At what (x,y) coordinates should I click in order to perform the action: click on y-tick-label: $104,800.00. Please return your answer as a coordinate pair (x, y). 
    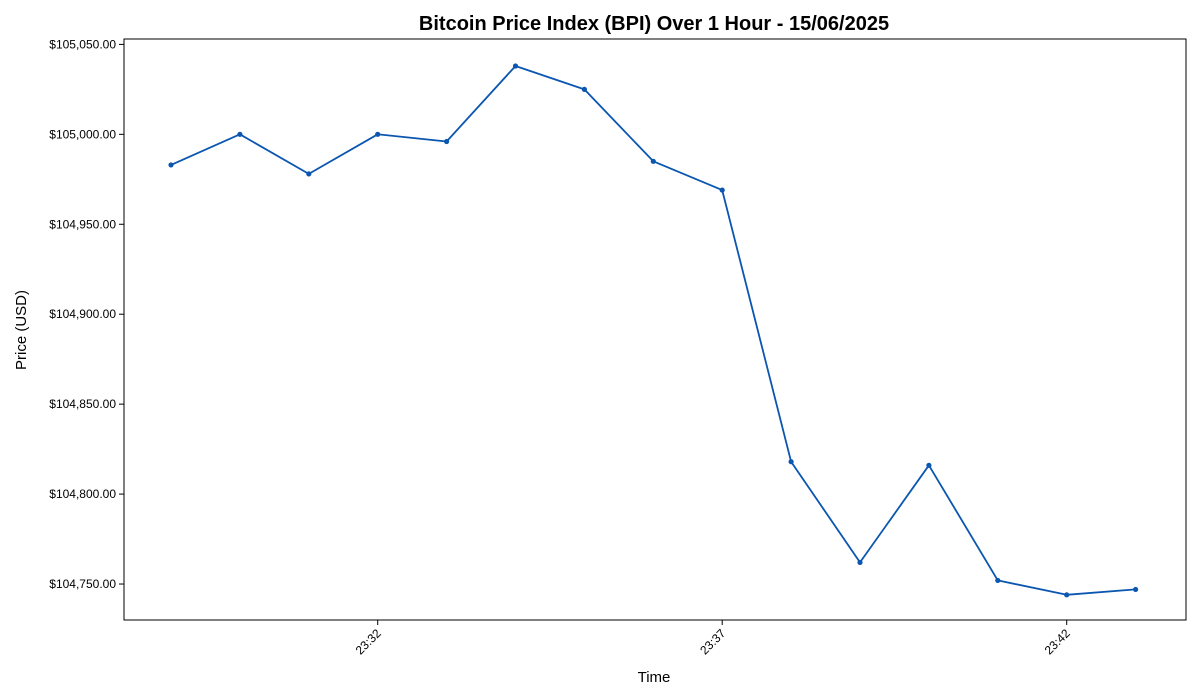
    Looking at the image, I should click on (82, 494).